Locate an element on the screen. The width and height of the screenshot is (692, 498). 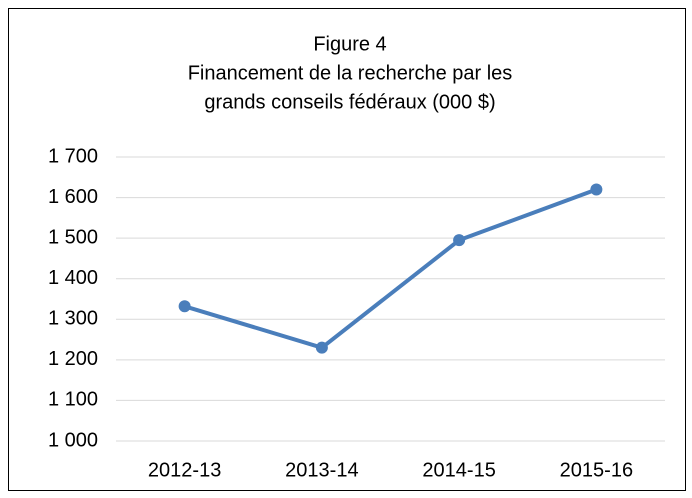
x-tick-label: 2014-15 is located at coordinates (458, 470).